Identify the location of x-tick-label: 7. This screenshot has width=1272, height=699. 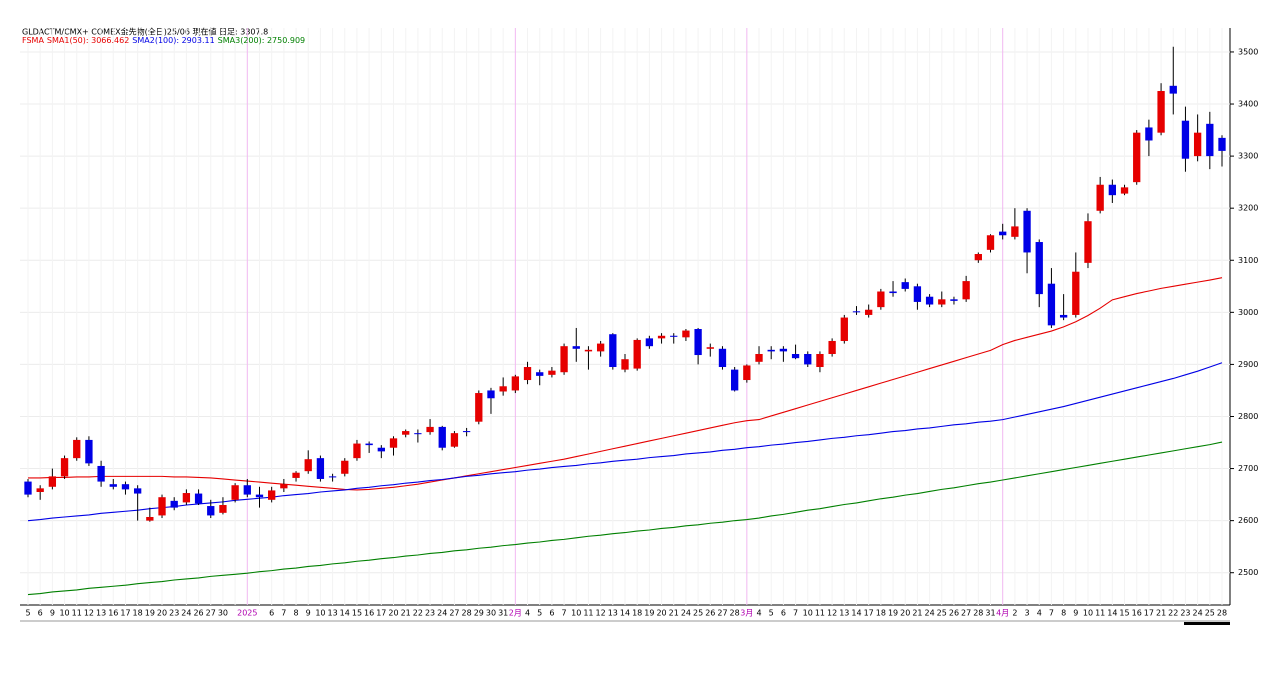
(795, 613).